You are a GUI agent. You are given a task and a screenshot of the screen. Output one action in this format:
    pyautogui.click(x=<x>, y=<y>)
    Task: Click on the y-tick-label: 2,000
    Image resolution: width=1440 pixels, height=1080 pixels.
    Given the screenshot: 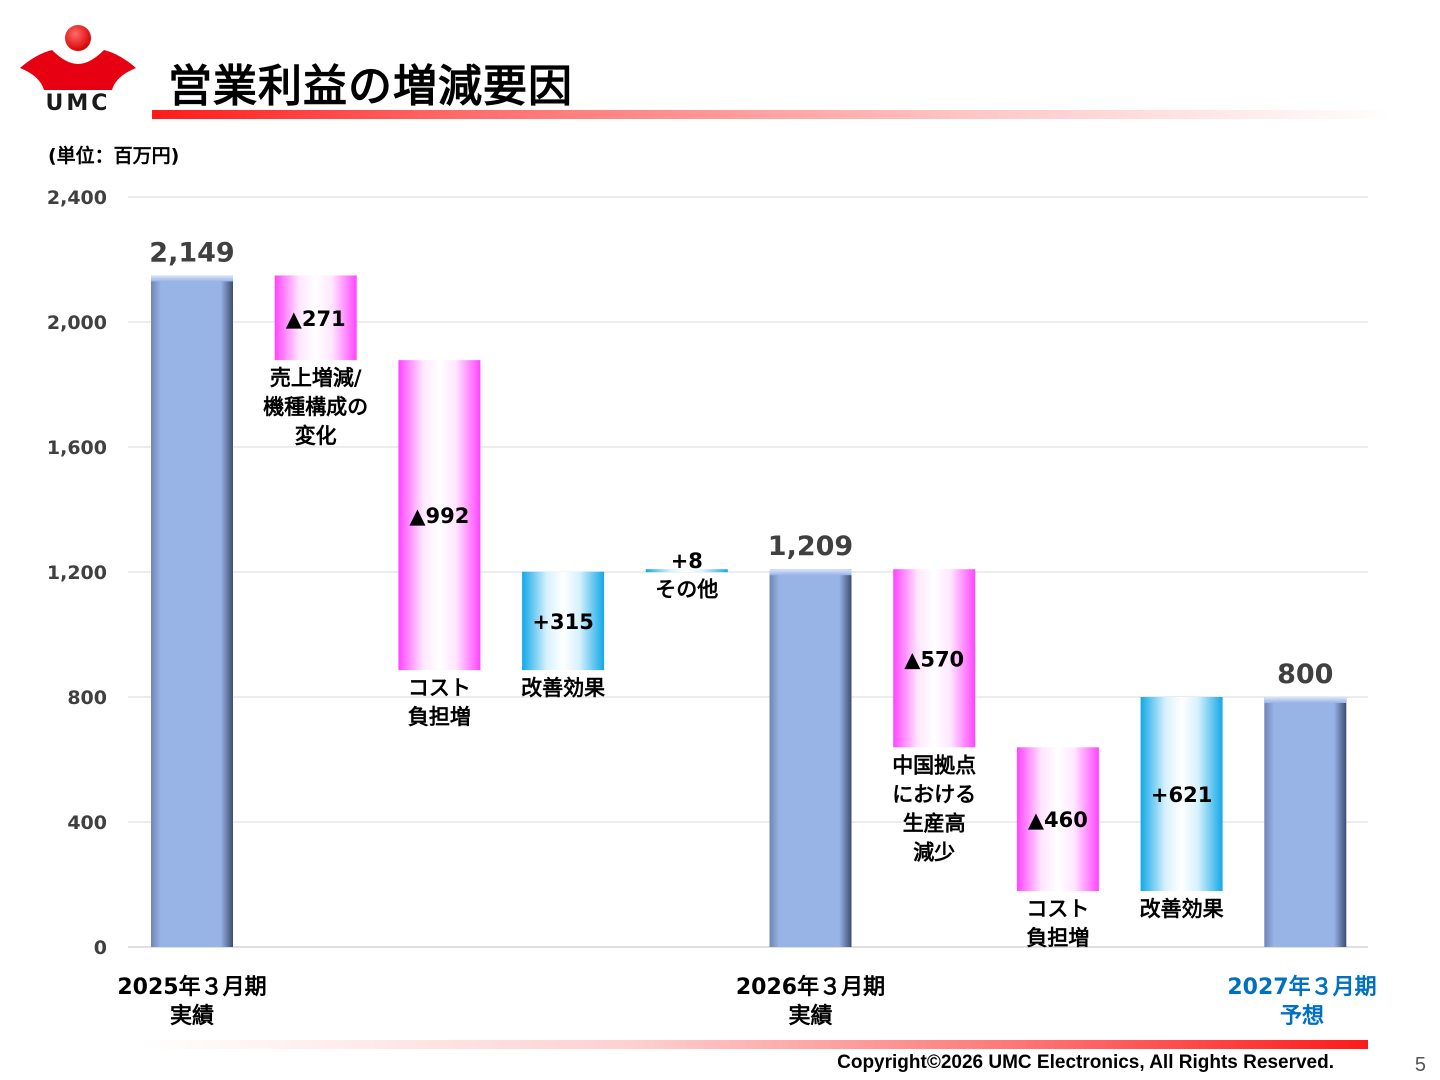 What is the action you would take?
    pyautogui.click(x=77, y=323)
    